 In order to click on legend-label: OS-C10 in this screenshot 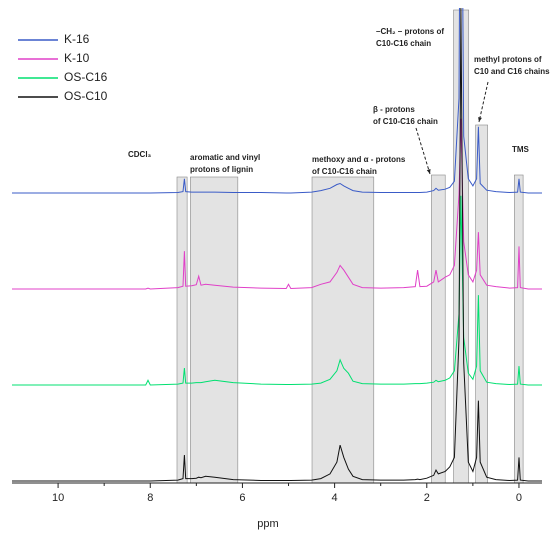, I will do `click(86, 96)`.